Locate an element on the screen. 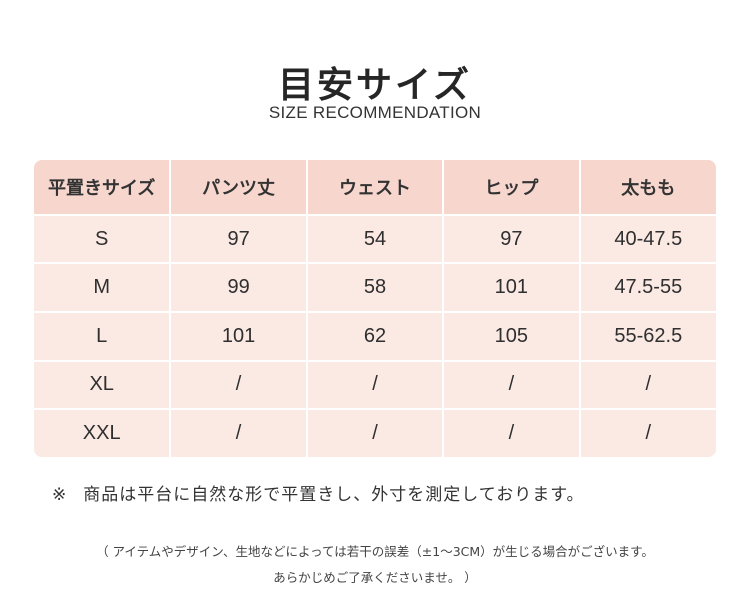 The height and width of the screenshot is (610, 750). size-cell: S is located at coordinates (103, 239).